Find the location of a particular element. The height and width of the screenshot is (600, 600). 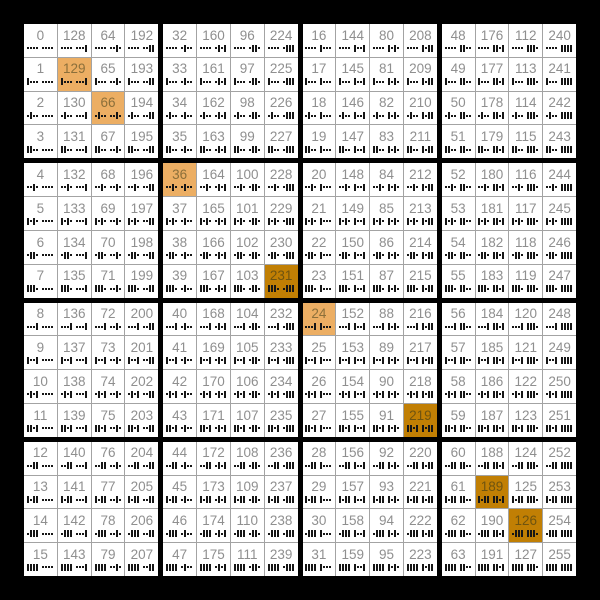

cell-value: 58 is located at coordinates (458, 381).